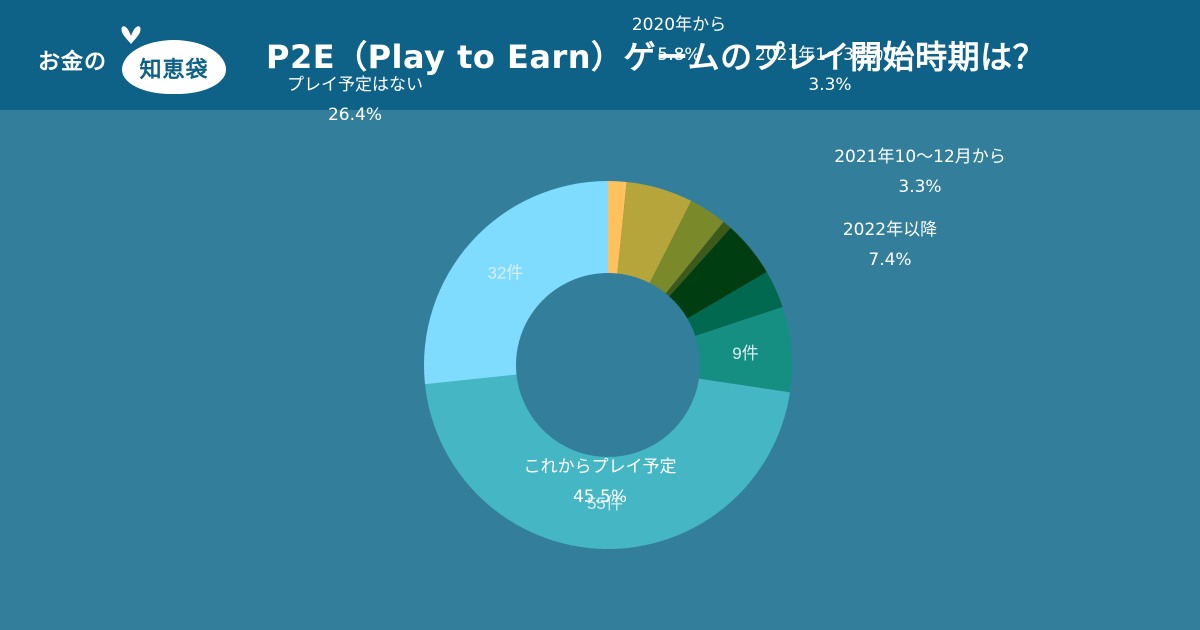 The height and width of the screenshot is (630, 1200). What do you see at coordinates (73, 62) in the screenshot?
I see `logo-main-text: お金の` at bounding box center [73, 62].